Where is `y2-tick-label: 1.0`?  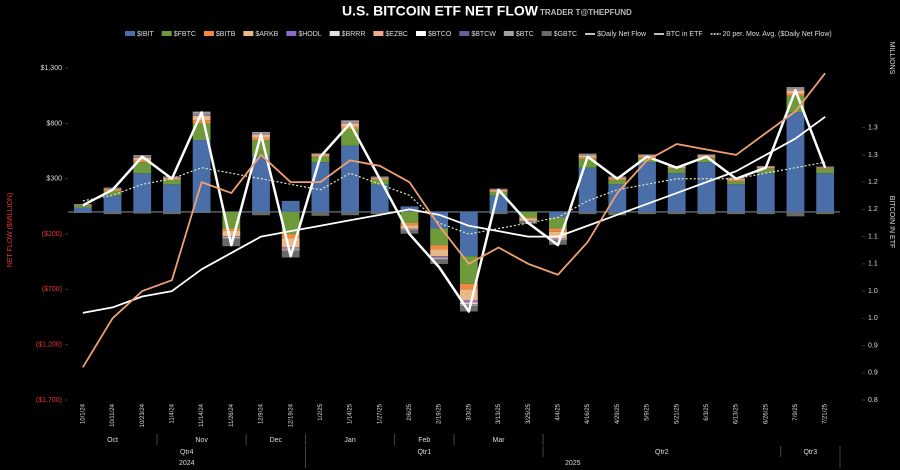
y2-tick-label: 1.0 is located at coordinates (873, 291).